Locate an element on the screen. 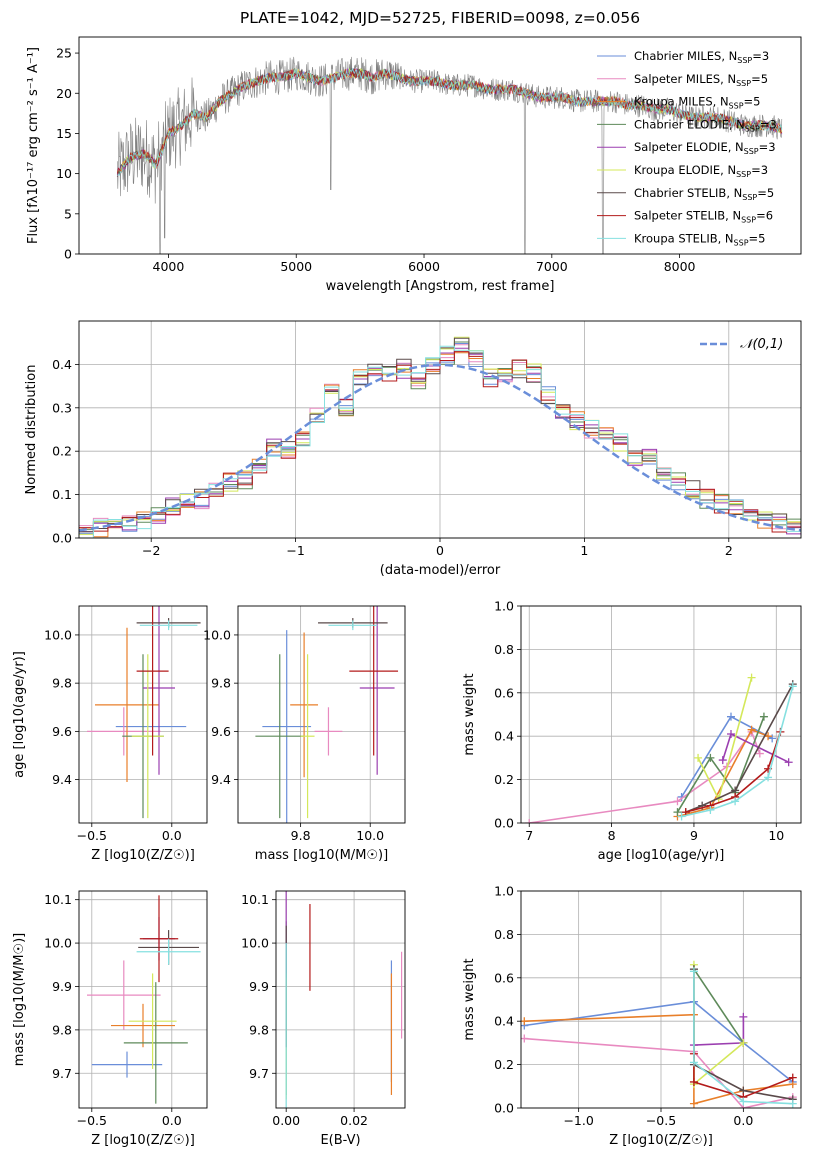 The image size is (819, 1170). x-tick-label: −2 is located at coordinates (151, 550).